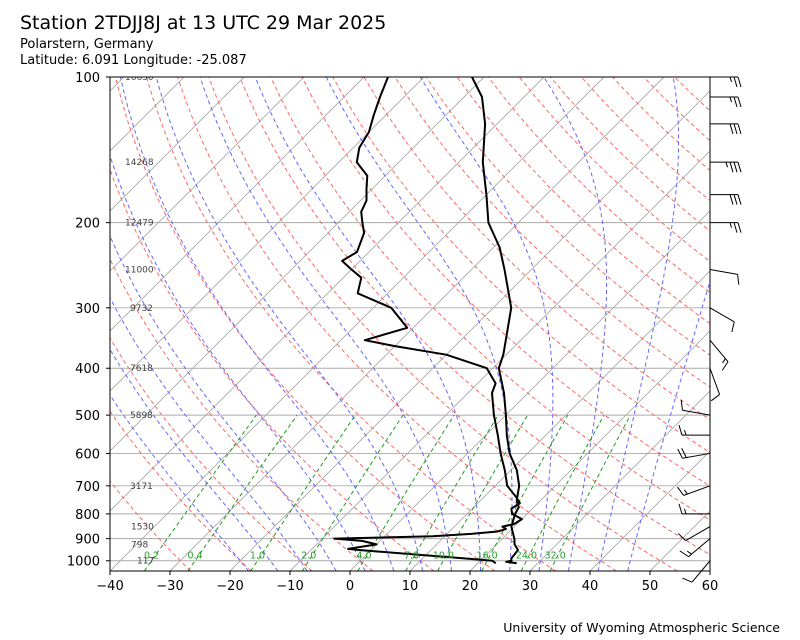  What do you see at coordinates (87, 224) in the screenshot?
I see `y-tick-label: 200` at bounding box center [87, 224].